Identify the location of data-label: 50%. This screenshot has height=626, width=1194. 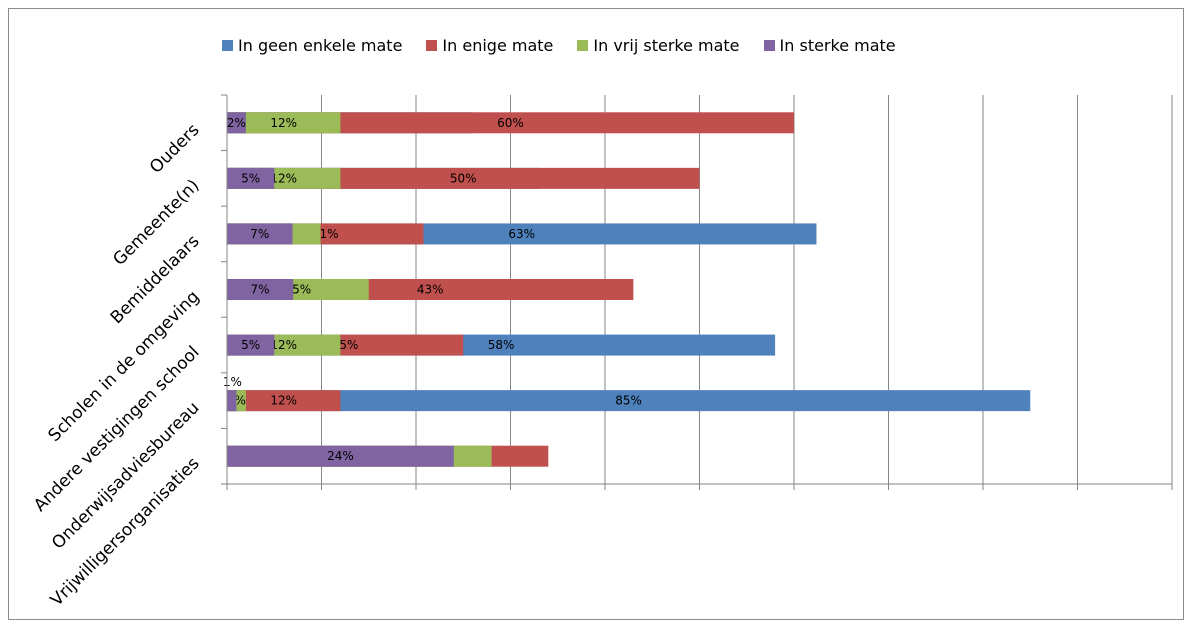
(463, 178).